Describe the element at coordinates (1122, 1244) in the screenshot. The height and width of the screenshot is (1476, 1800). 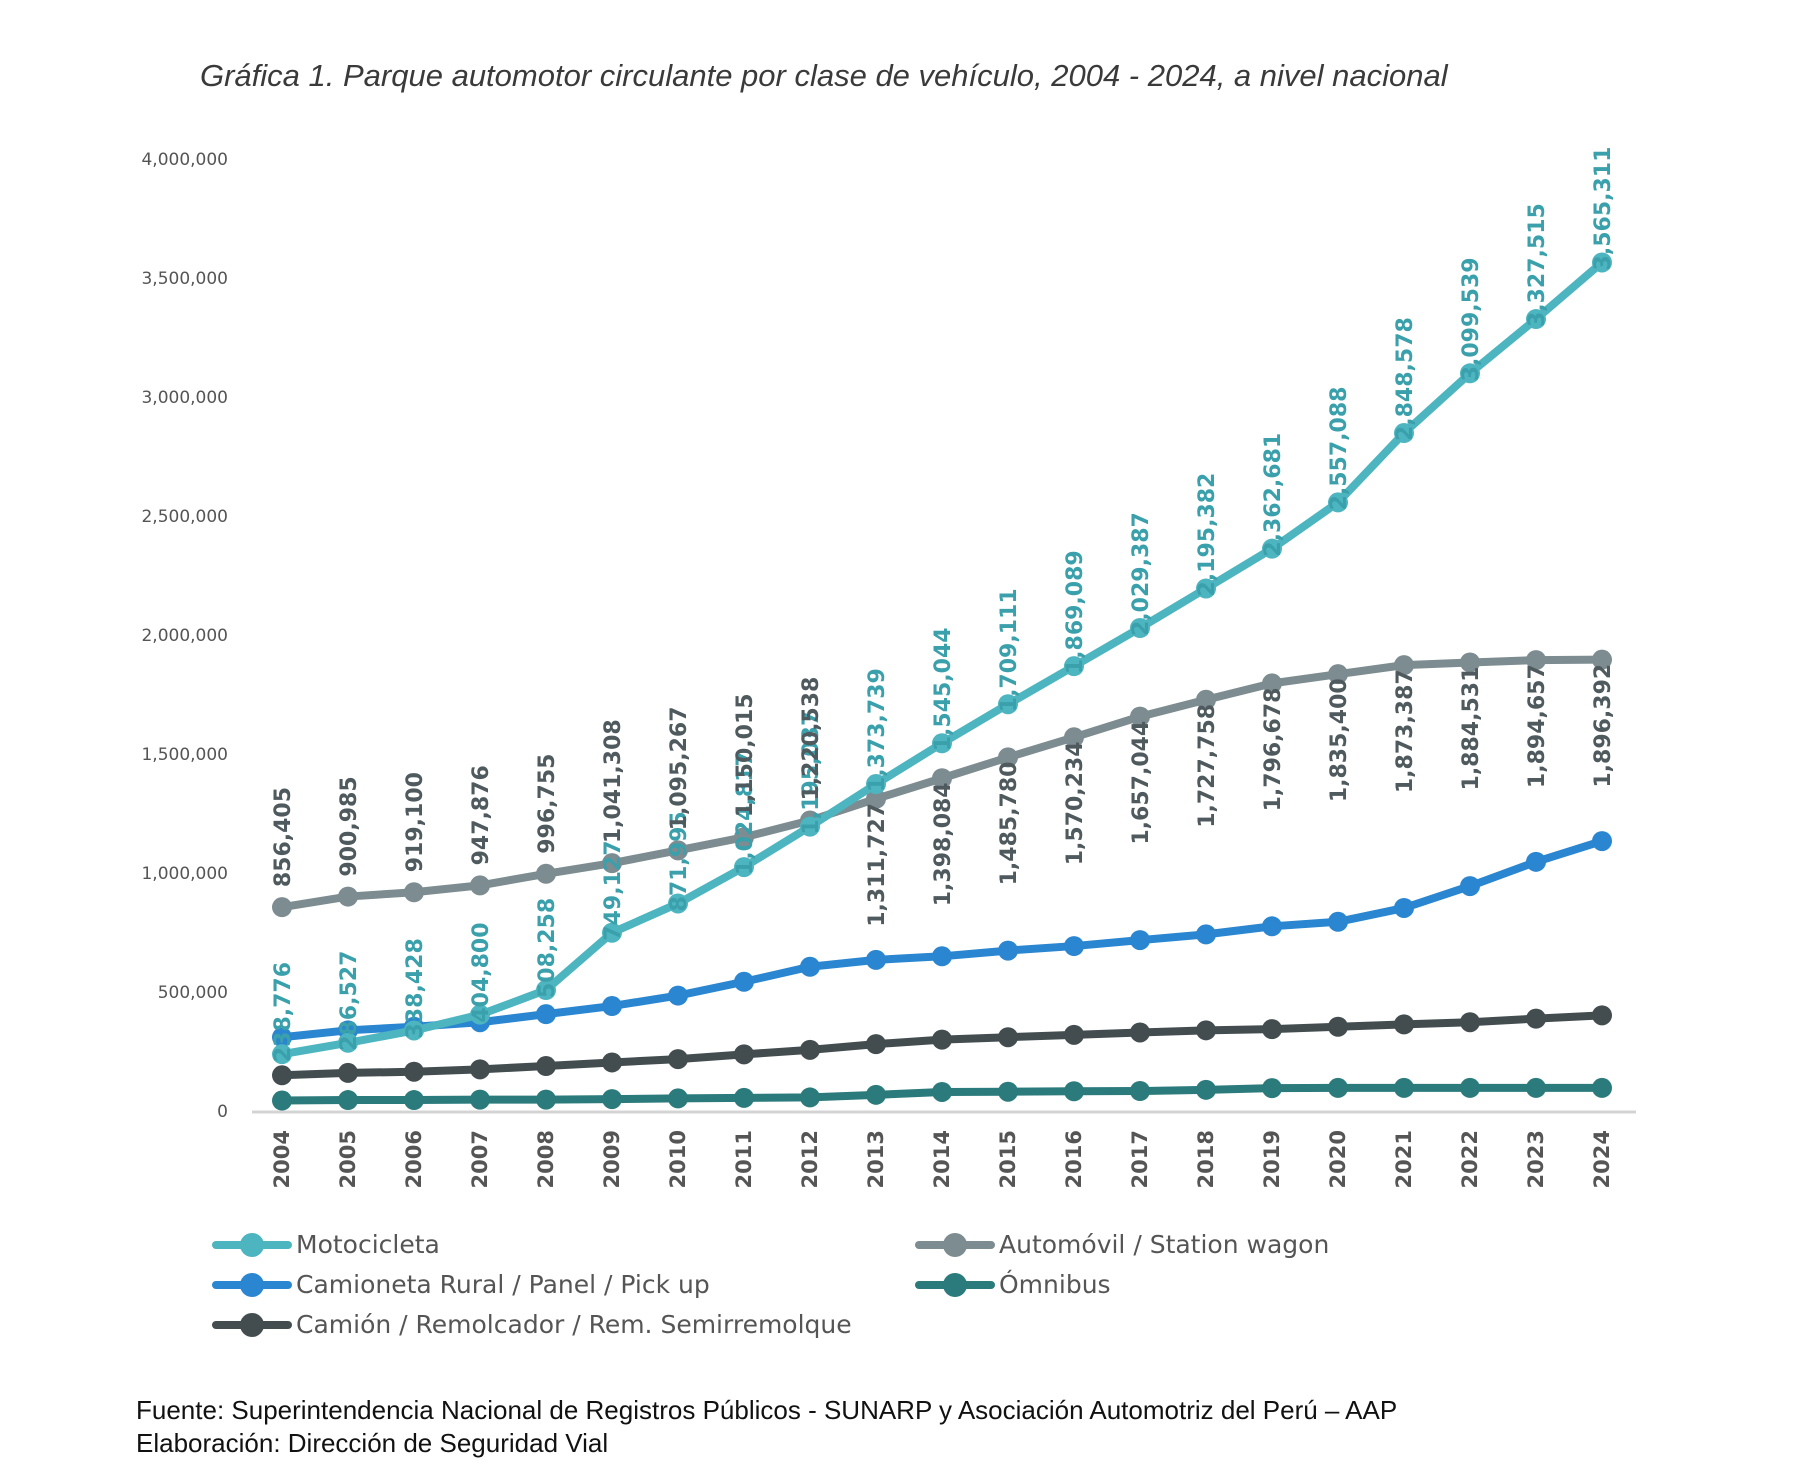
I see `legend-item-automovil: Automóvil / Station wagon` at that location.